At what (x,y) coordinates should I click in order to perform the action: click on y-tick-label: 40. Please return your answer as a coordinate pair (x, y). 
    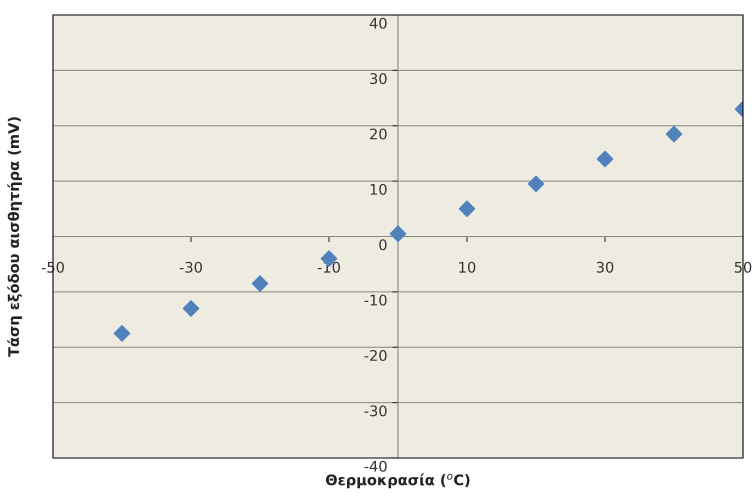
    Looking at the image, I should click on (378, 23).